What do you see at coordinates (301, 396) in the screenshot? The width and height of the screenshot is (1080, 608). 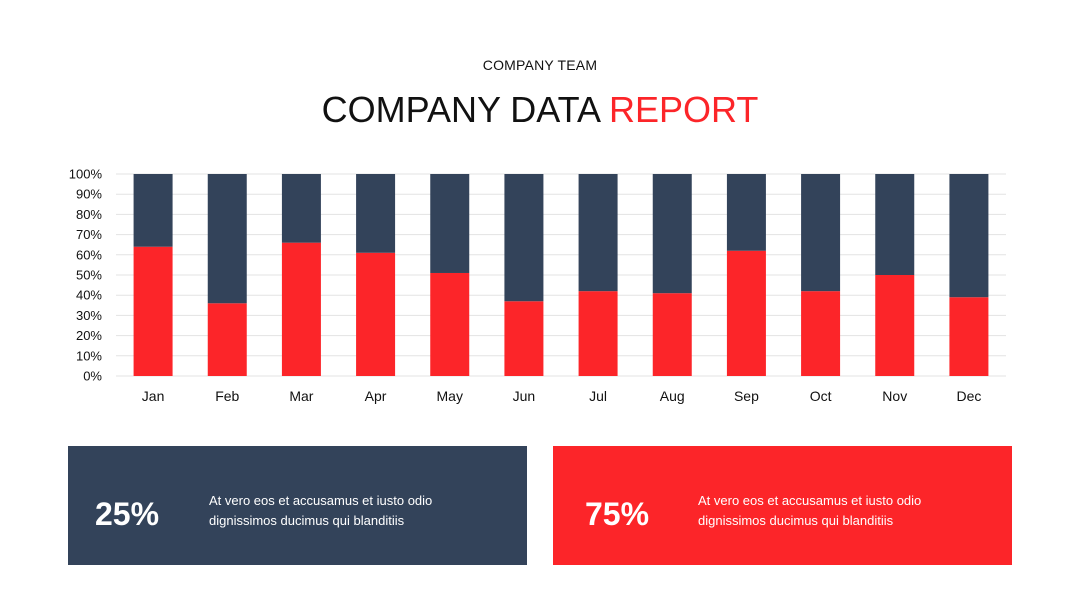 I see `x-tick-label: Mar` at bounding box center [301, 396].